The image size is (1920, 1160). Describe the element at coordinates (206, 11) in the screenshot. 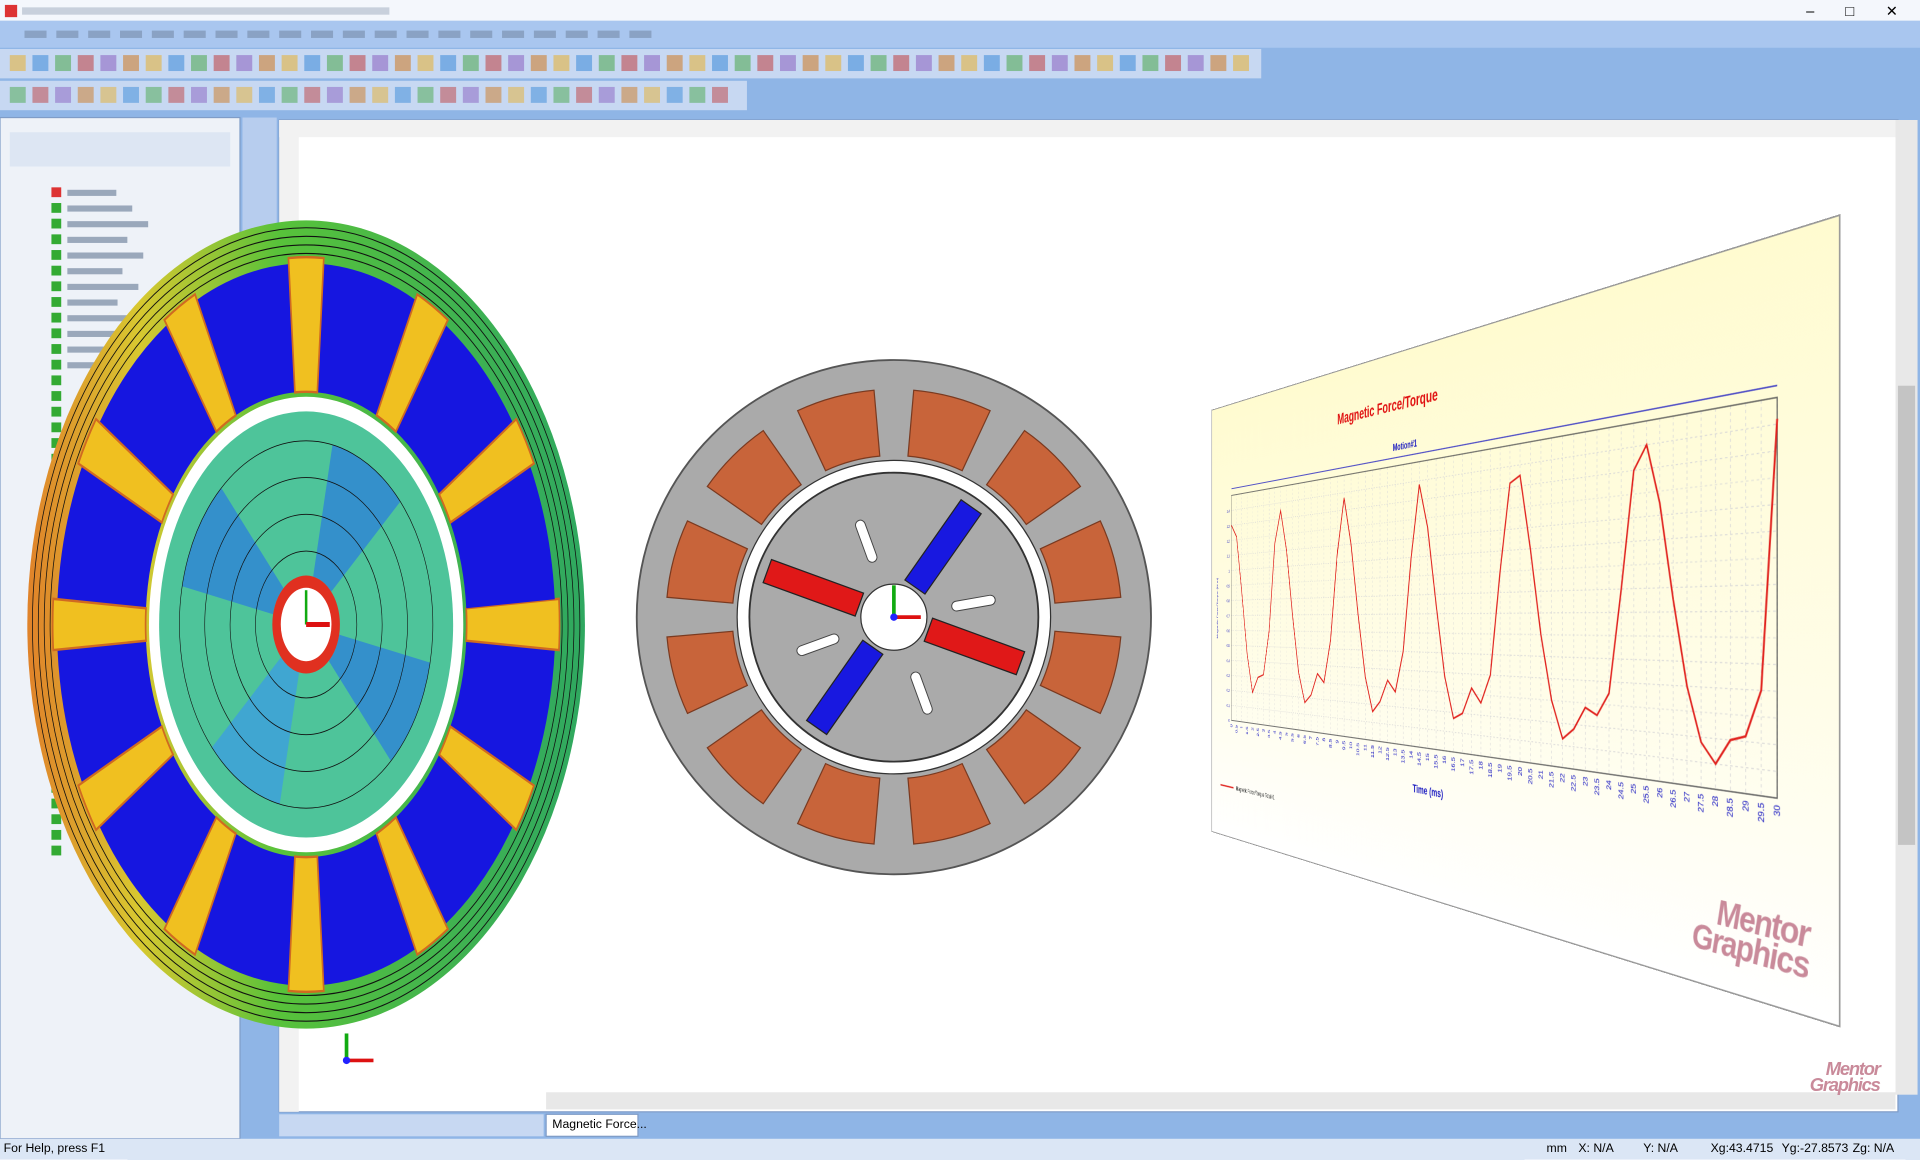

I see `title-blur` at that location.